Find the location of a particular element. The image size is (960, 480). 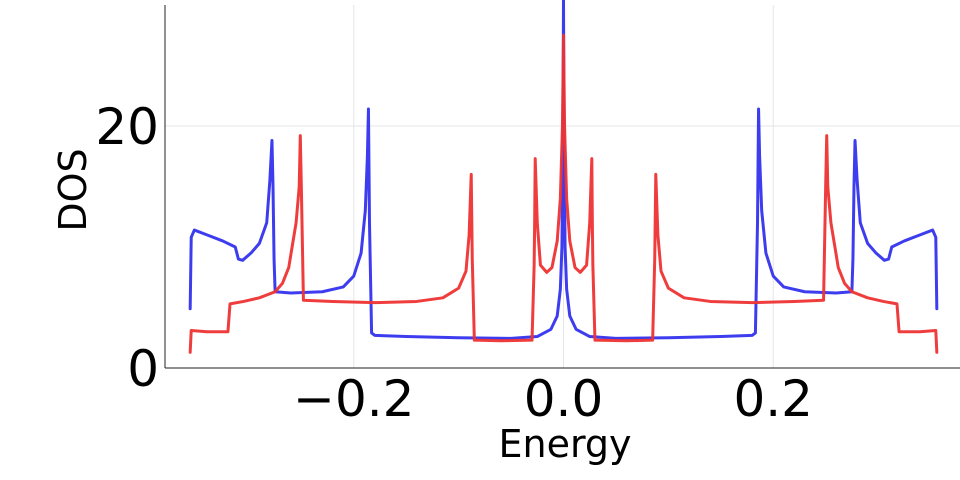

y-tick-label: 20 is located at coordinates (127, 127).